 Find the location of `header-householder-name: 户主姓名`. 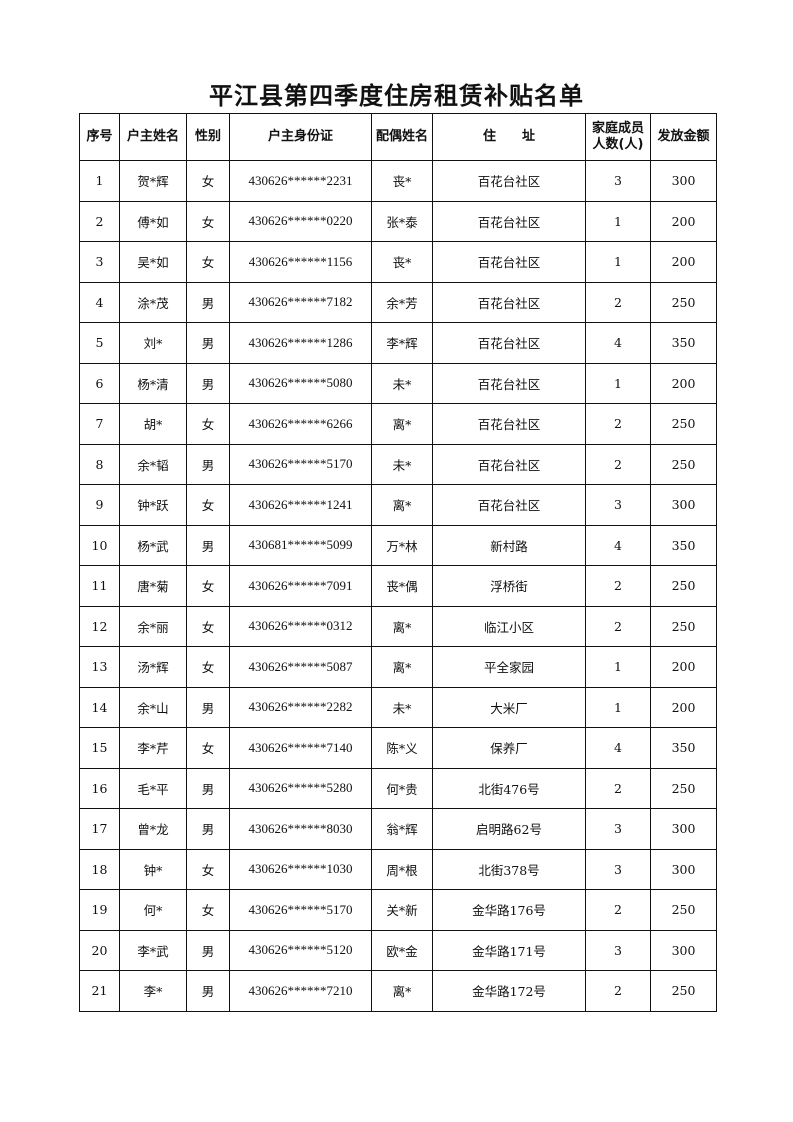

header-householder-name: 户主姓名 is located at coordinates (153, 137).